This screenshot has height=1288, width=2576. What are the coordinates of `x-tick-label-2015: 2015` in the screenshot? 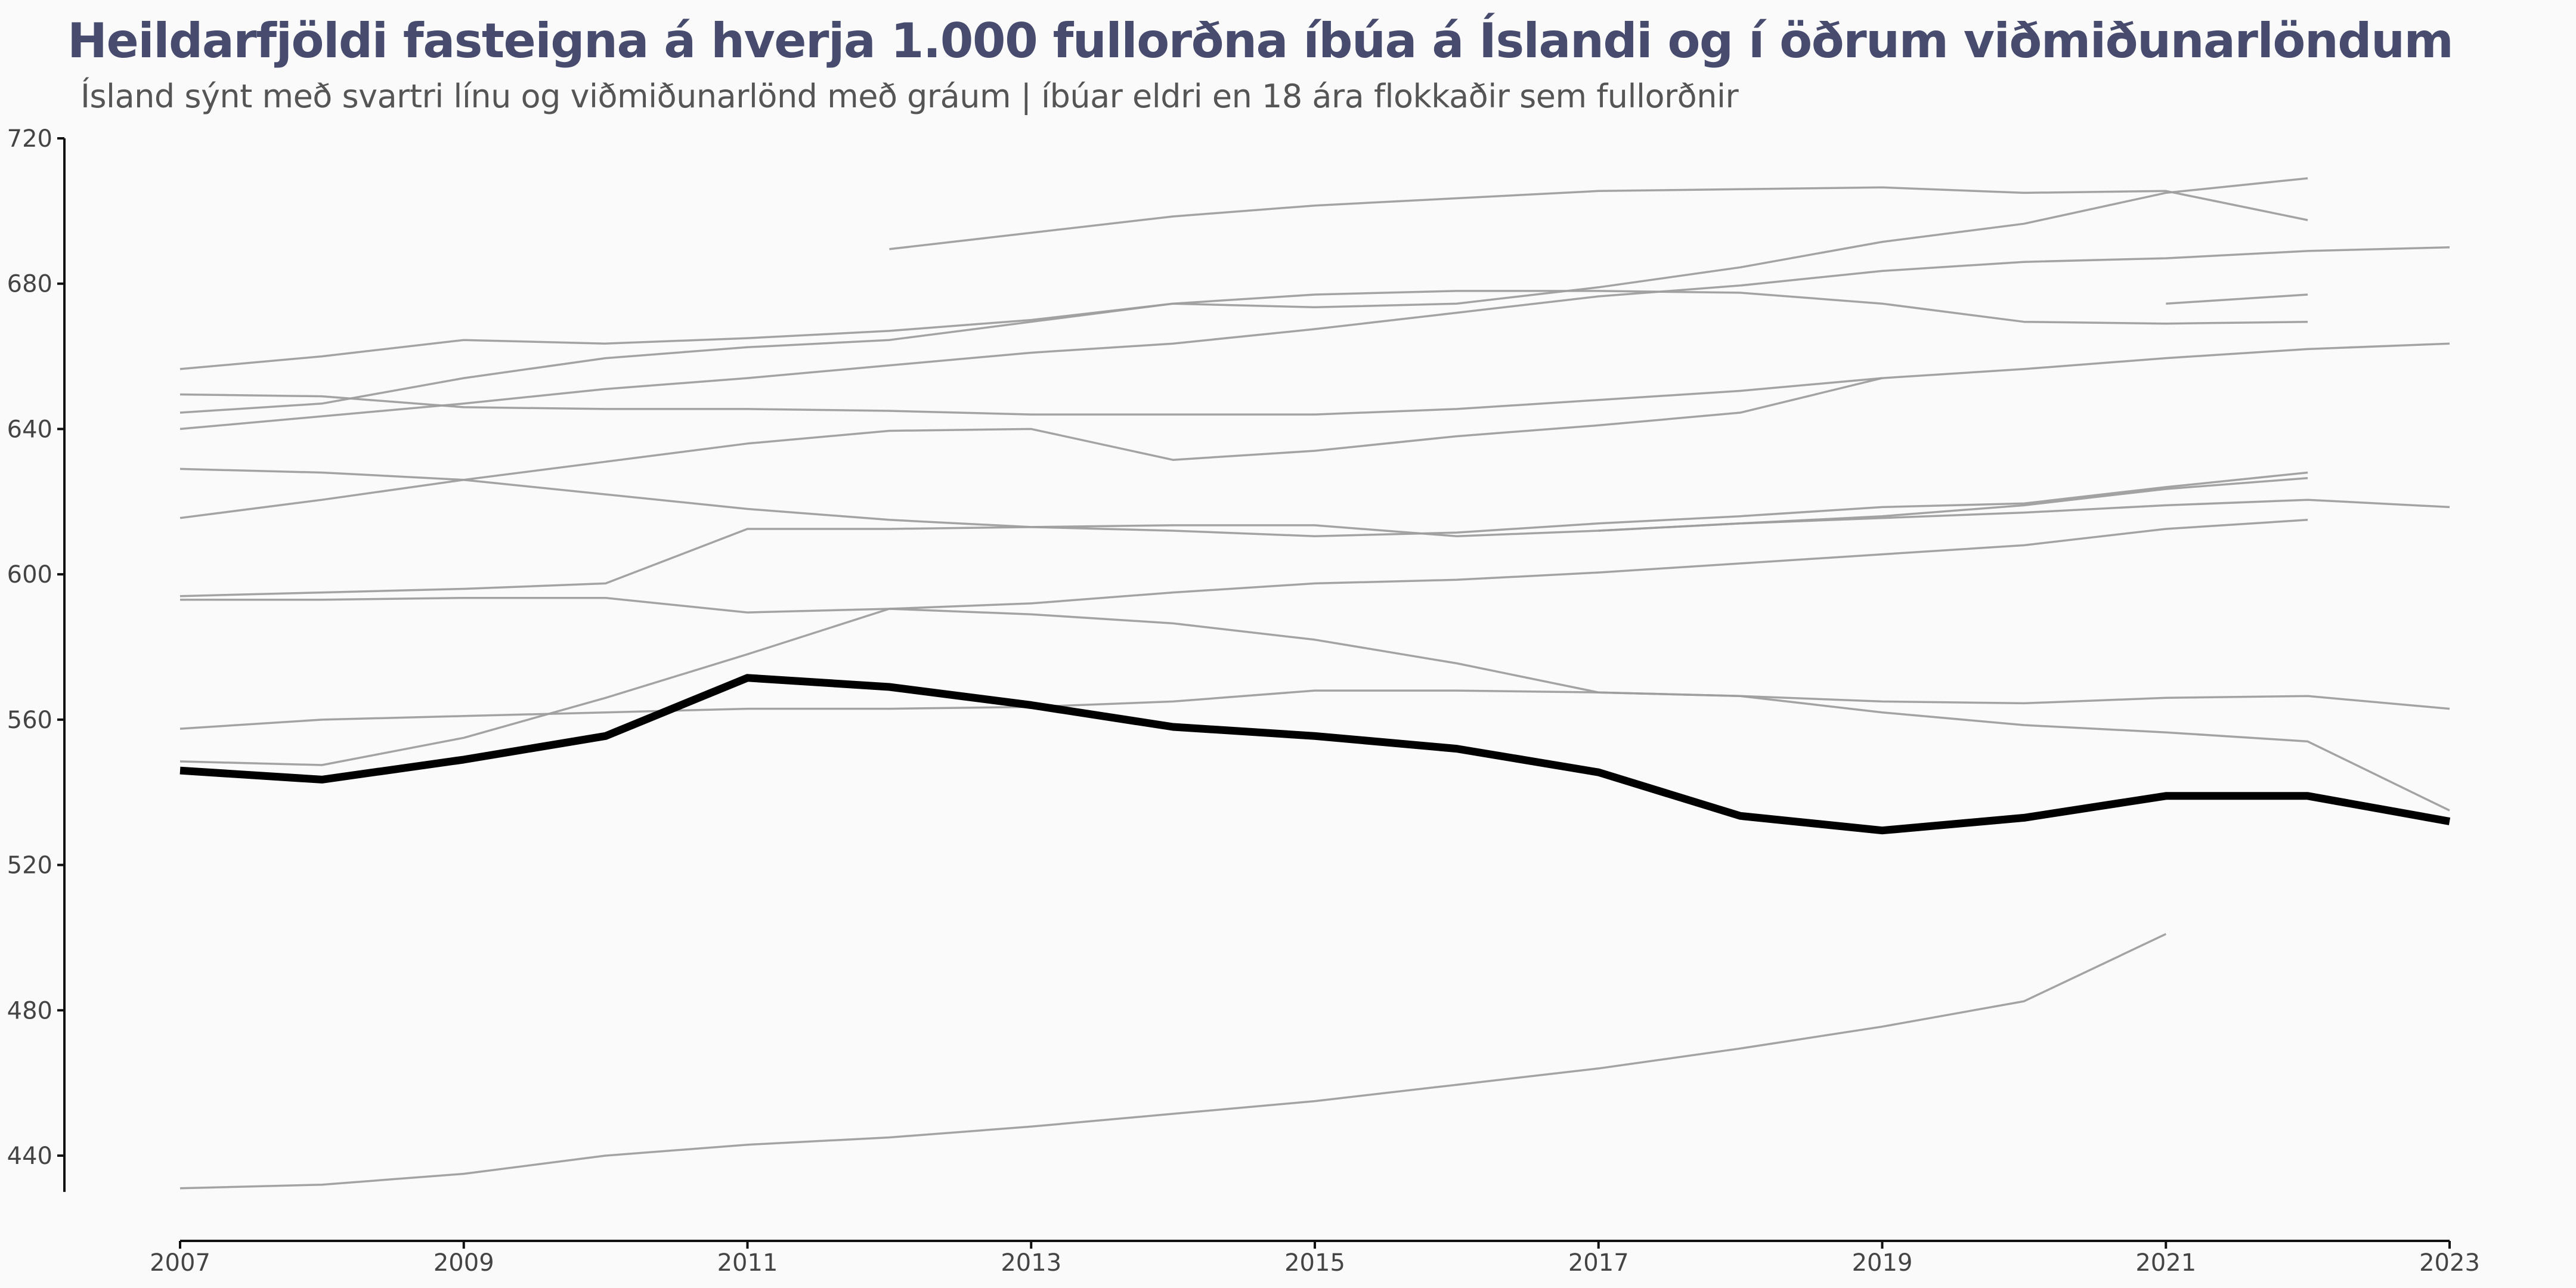 It's located at (1314, 1263).